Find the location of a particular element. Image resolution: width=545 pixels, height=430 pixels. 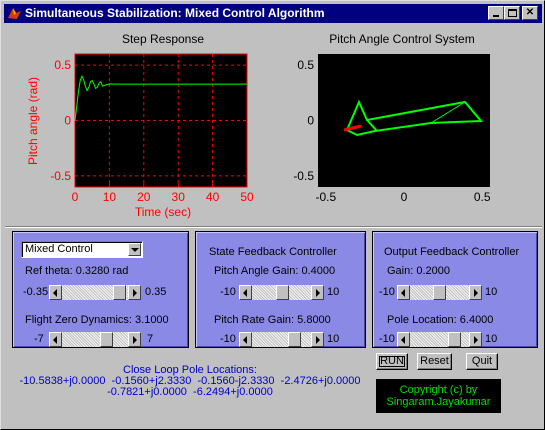

ref-theta-label: Ref theta: 0.3280 rad is located at coordinates (77, 271).